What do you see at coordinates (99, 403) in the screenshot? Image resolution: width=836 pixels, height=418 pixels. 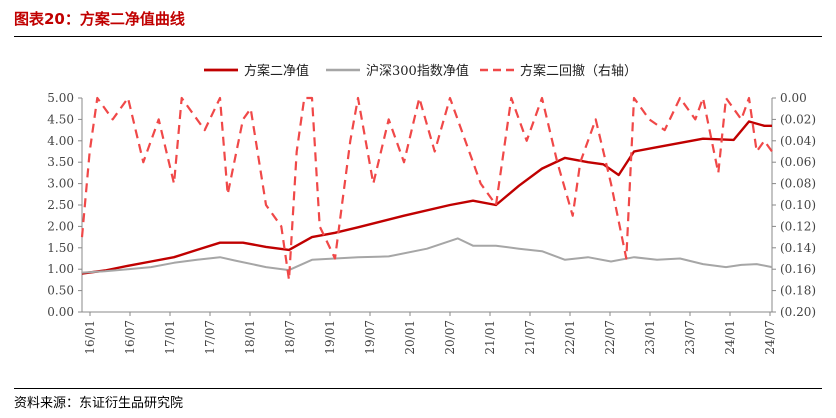 I see `source-note: 资料来源：东证衍生品研究院` at bounding box center [99, 403].